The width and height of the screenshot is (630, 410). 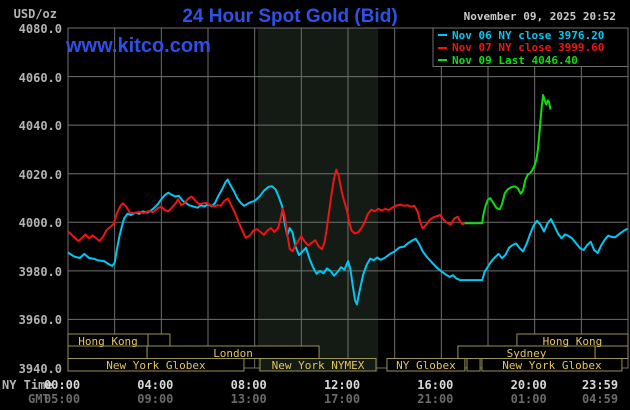 I want to click on legend-item: Nov 09 Last 4046.40, so click(x=532, y=60).